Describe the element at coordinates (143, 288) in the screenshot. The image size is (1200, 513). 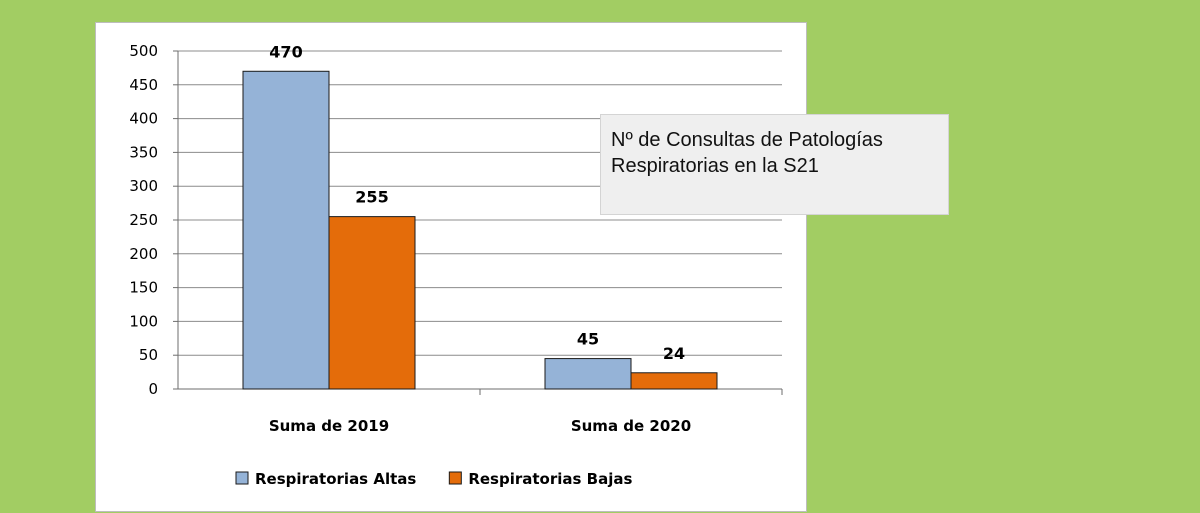
I see `y-tick-label: 150` at that location.